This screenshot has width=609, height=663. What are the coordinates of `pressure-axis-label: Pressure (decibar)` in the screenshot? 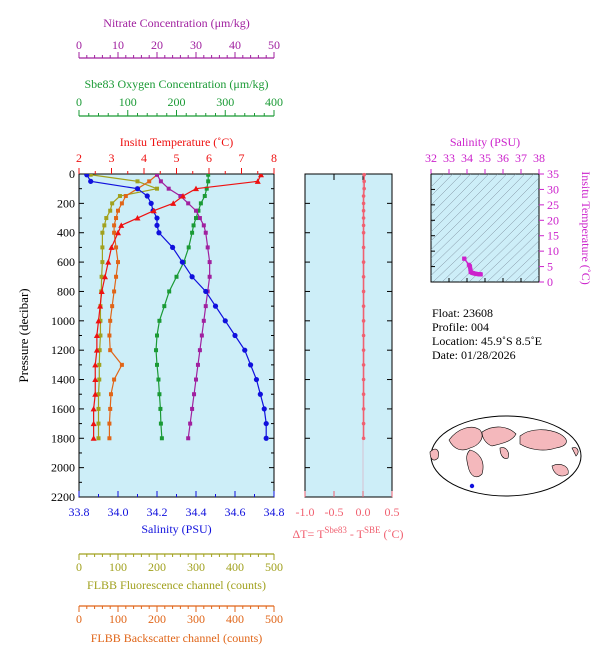 It's located at (23, 335).